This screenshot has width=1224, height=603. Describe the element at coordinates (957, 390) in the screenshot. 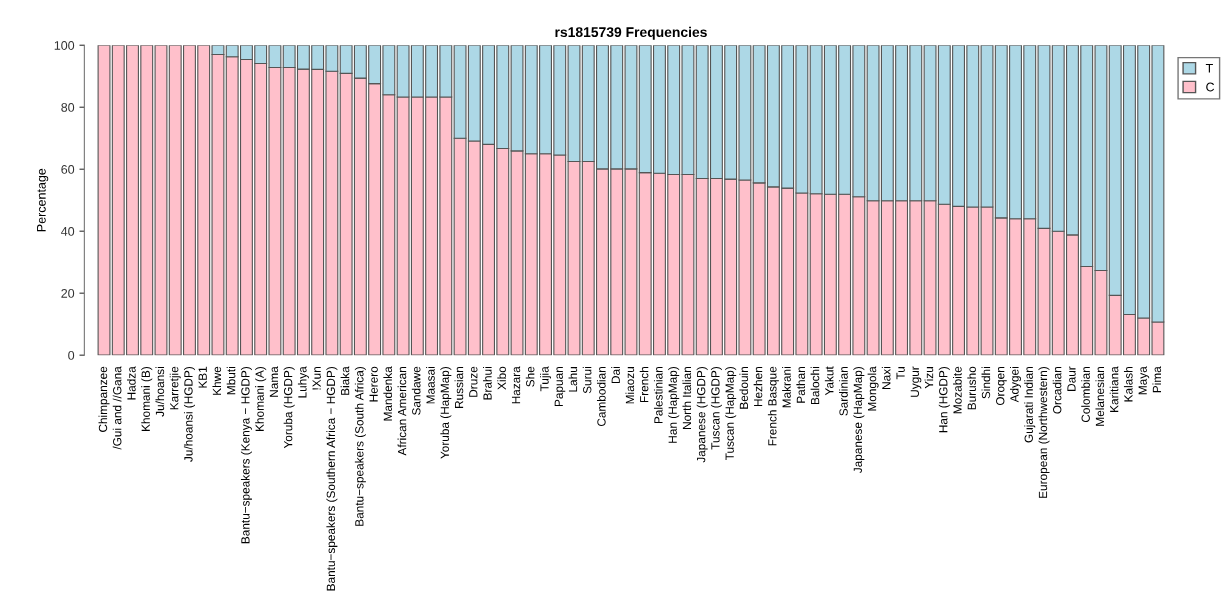

I see `x-tick-label: Mozabite` at that location.